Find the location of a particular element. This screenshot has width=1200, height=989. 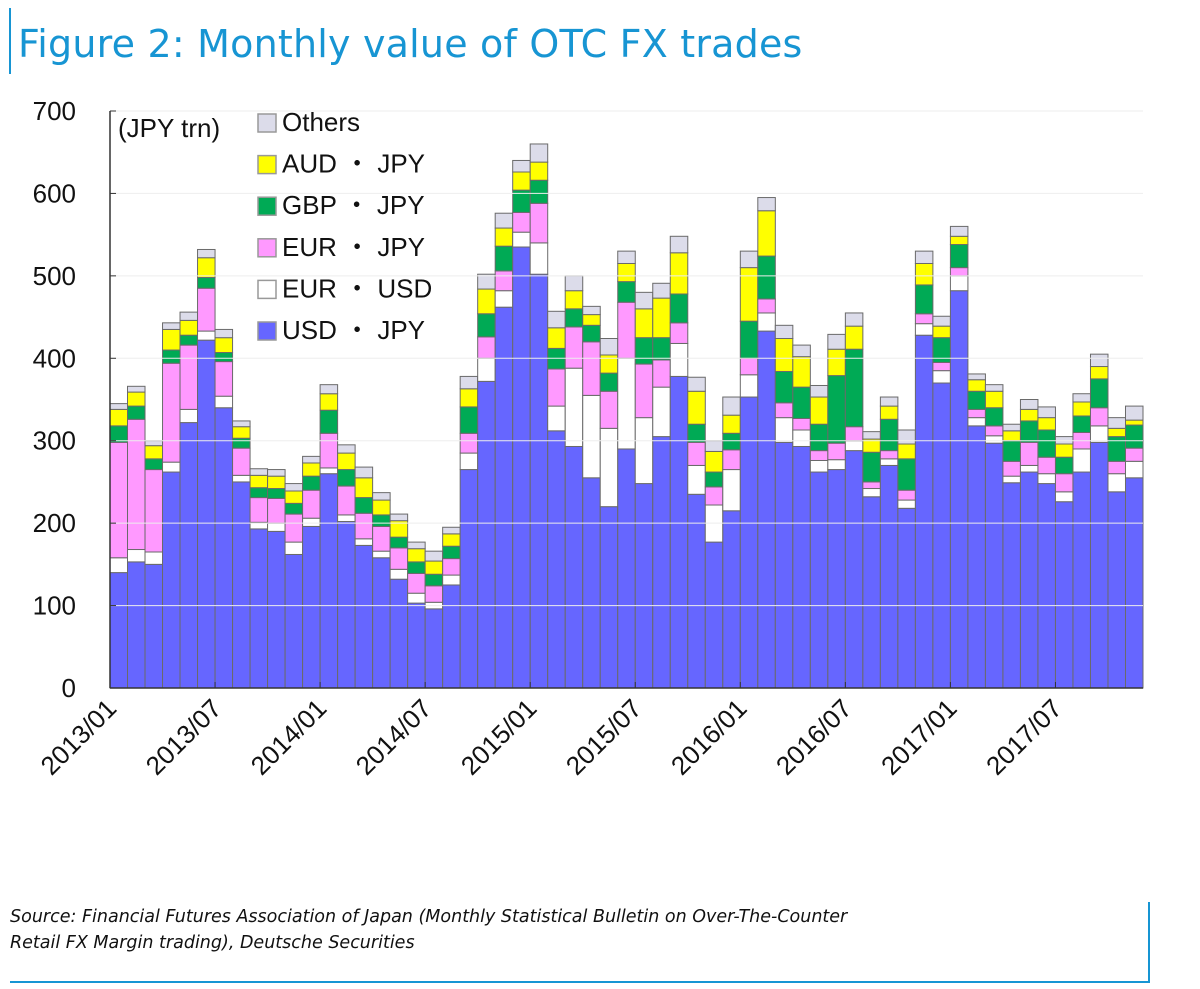

legend-label: EUR ・ JPY is located at coordinates (353, 247).